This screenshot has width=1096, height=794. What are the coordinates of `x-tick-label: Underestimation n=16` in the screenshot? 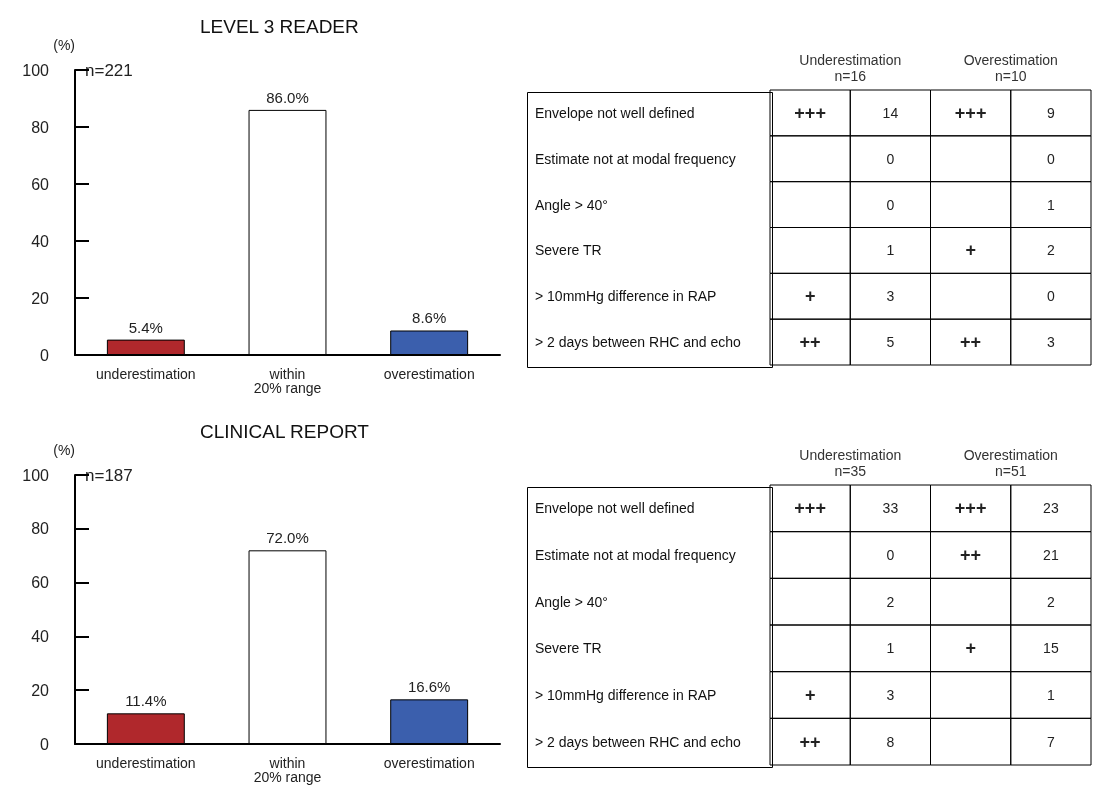 It's located at (850, 68).